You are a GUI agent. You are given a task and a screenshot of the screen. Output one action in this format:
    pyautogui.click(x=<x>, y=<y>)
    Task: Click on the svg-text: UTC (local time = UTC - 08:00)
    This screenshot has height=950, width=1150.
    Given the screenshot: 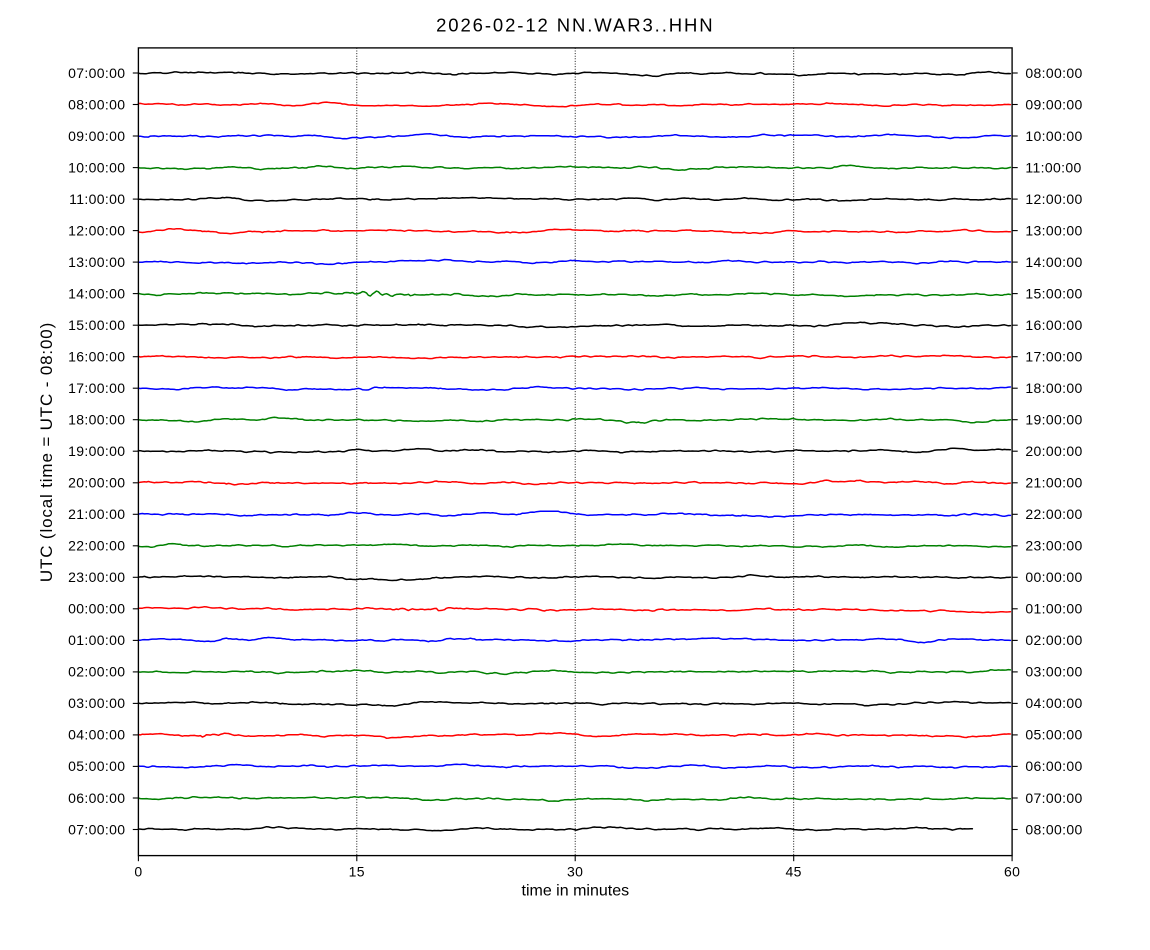 What is the action you would take?
    pyautogui.click(x=46, y=452)
    